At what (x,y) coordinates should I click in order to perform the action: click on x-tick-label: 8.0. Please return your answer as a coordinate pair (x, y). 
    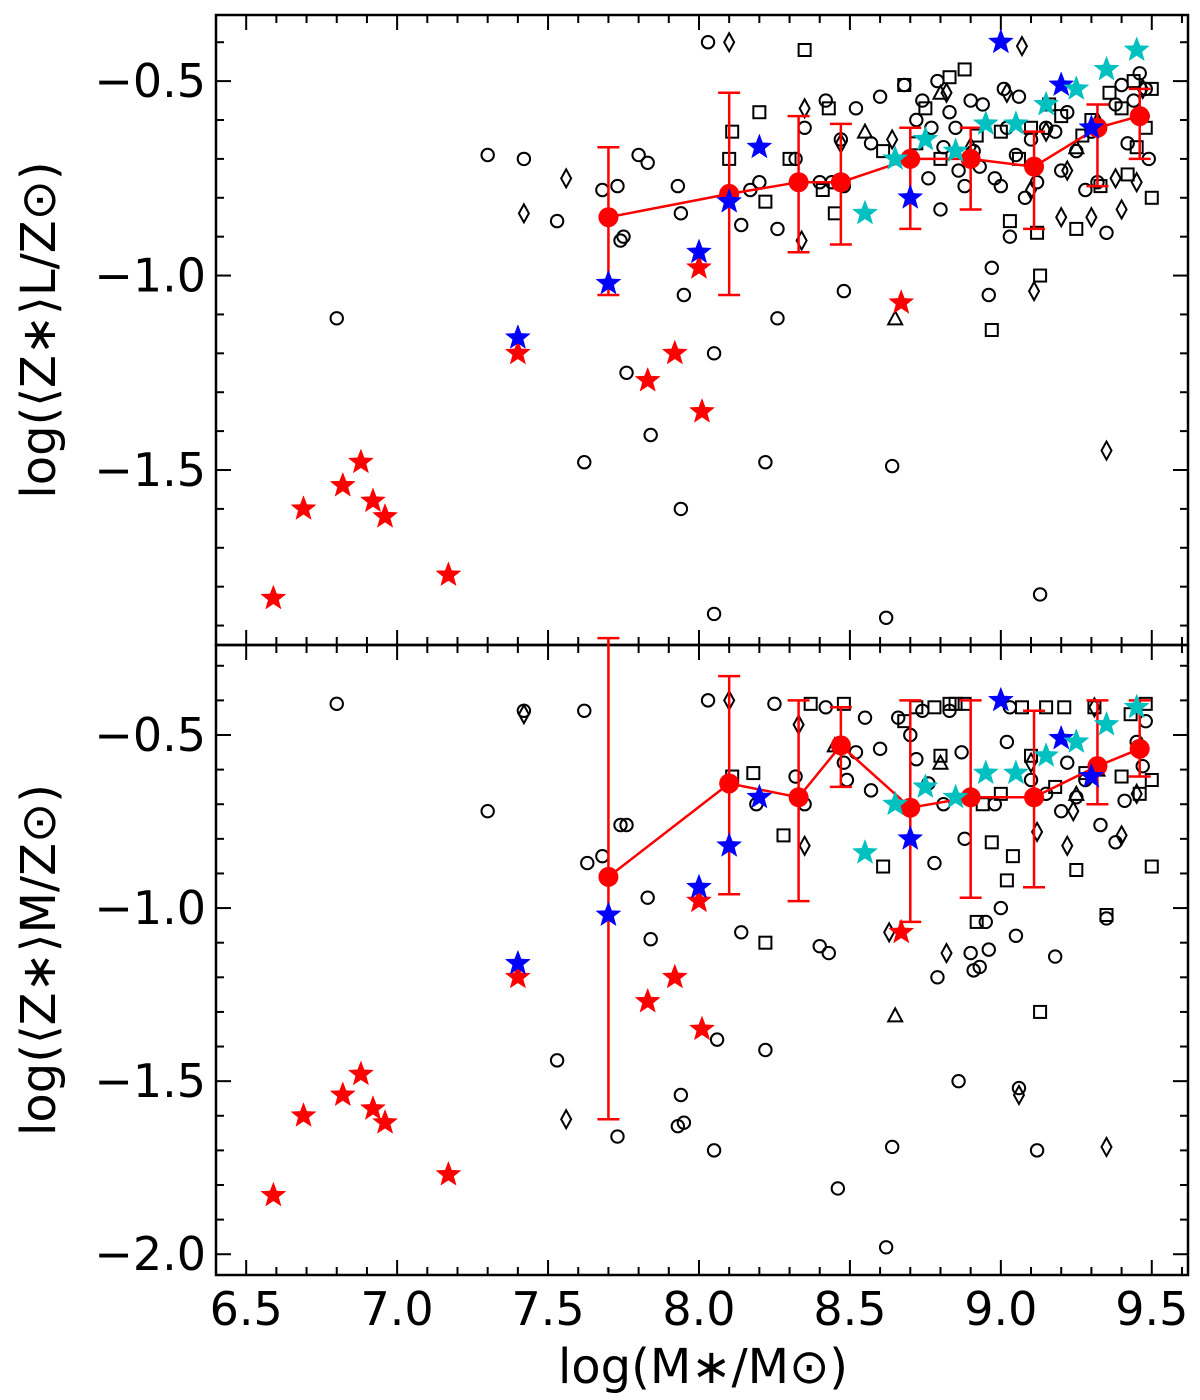
    Looking at the image, I should click on (698, 1309).